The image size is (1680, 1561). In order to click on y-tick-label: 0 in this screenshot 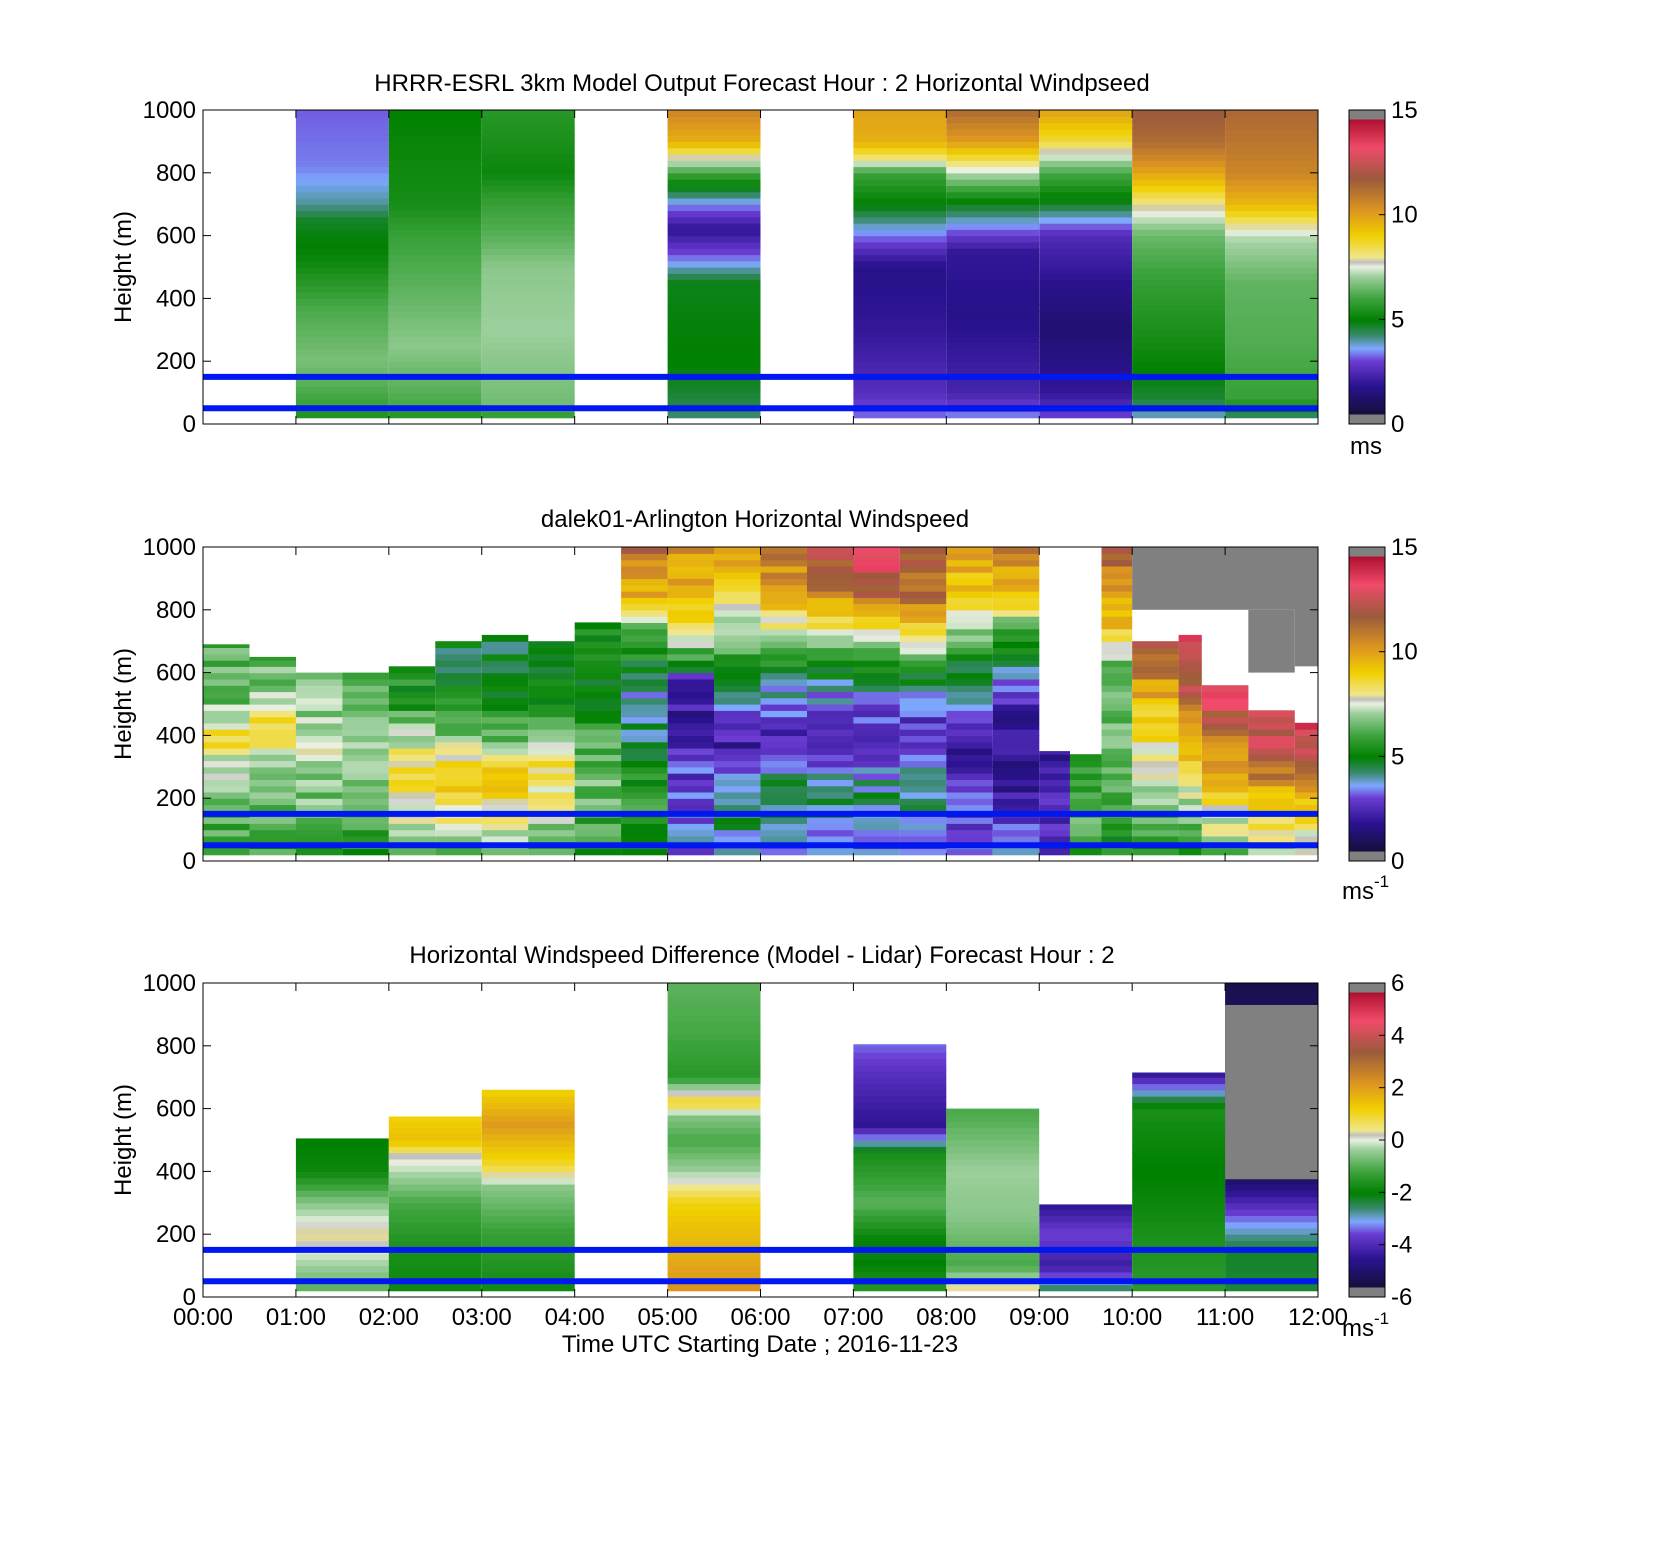, I will do `click(189, 424)`.